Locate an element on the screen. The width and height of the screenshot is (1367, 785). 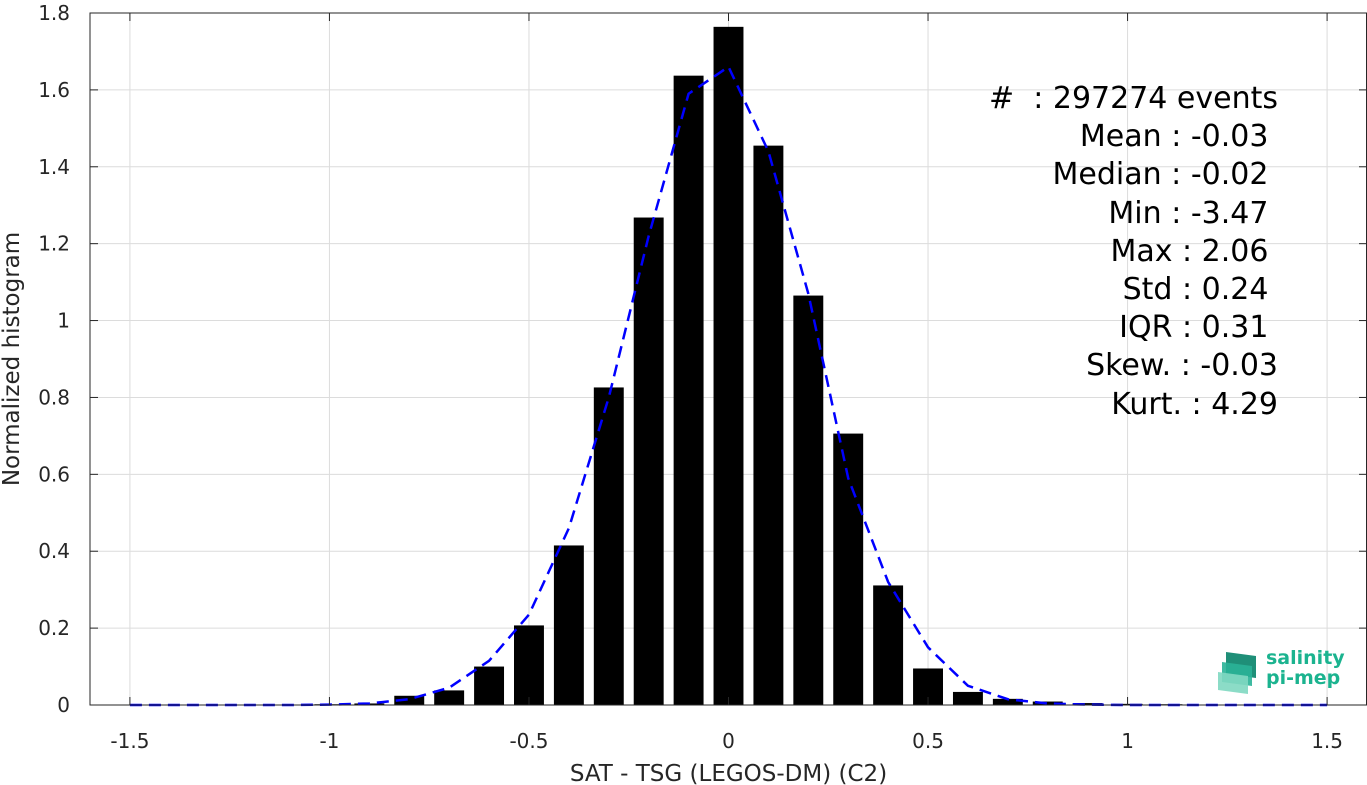
x-tick-label: 1 is located at coordinates (1127, 741).